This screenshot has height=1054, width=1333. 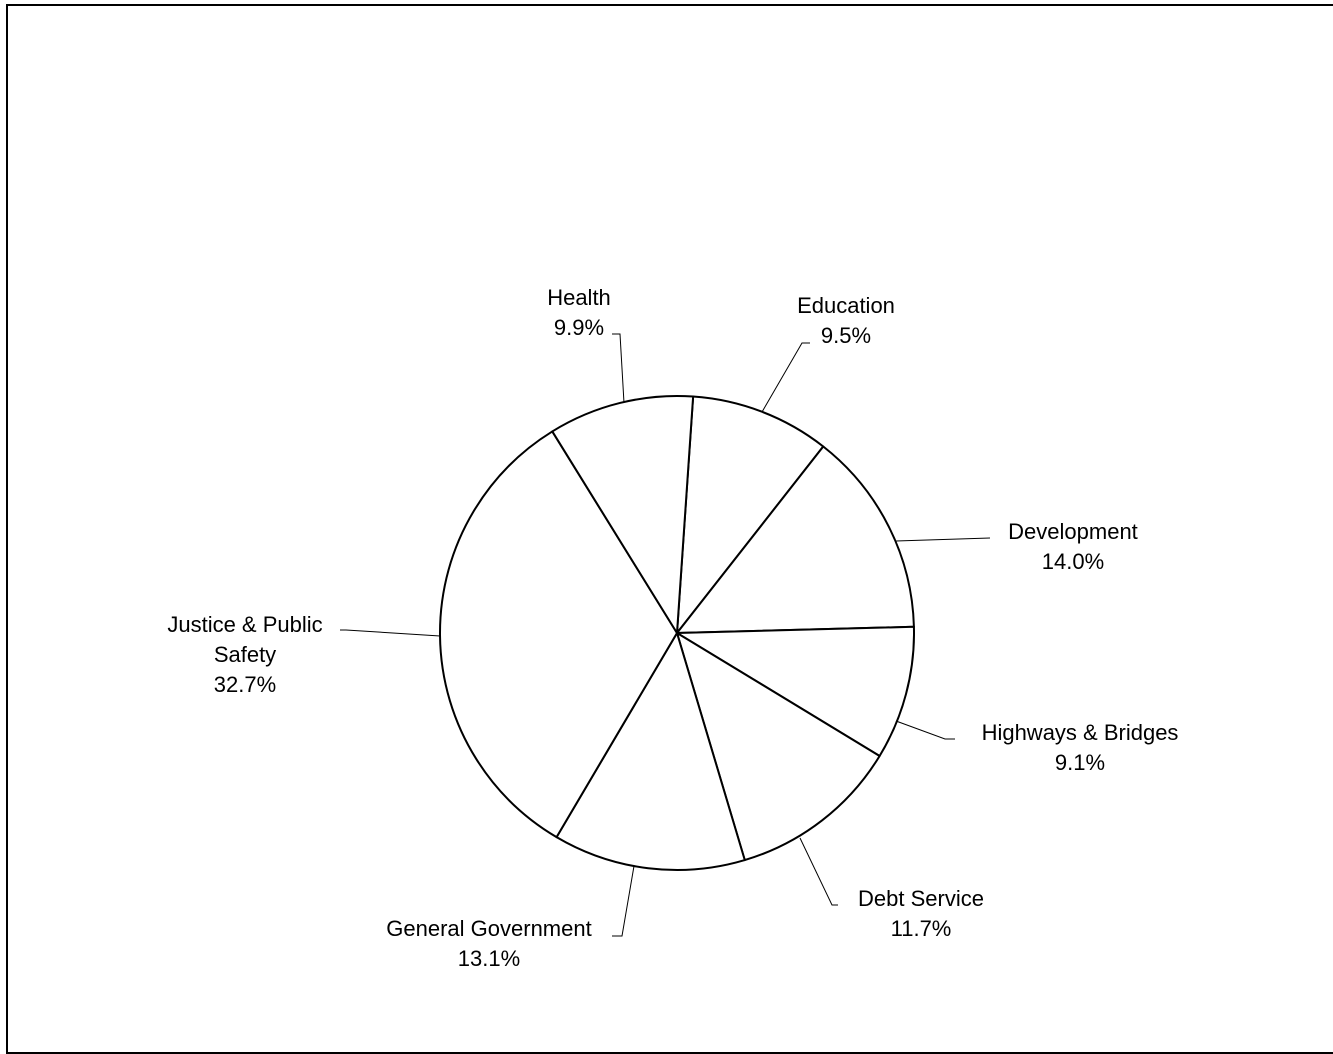 What do you see at coordinates (921, 928) in the screenshot?
I see `data-label-value: 11.7%` at bounding box center [921, 928].